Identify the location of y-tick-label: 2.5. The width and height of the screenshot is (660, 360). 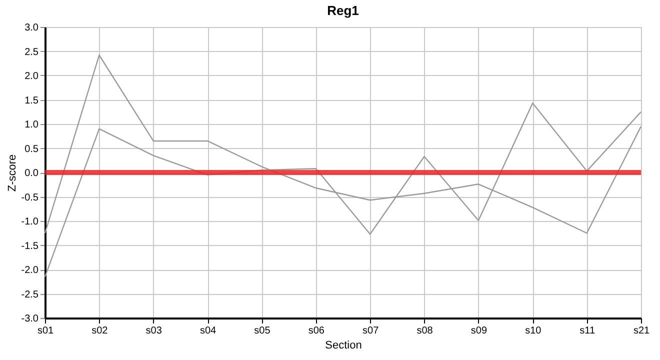
(31, 52).